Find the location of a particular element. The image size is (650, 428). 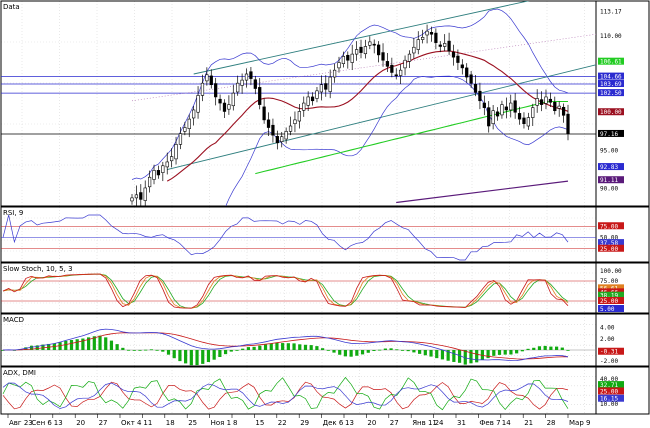

x-tick-label: Ноя 1 is located at coordinates (221, 423).